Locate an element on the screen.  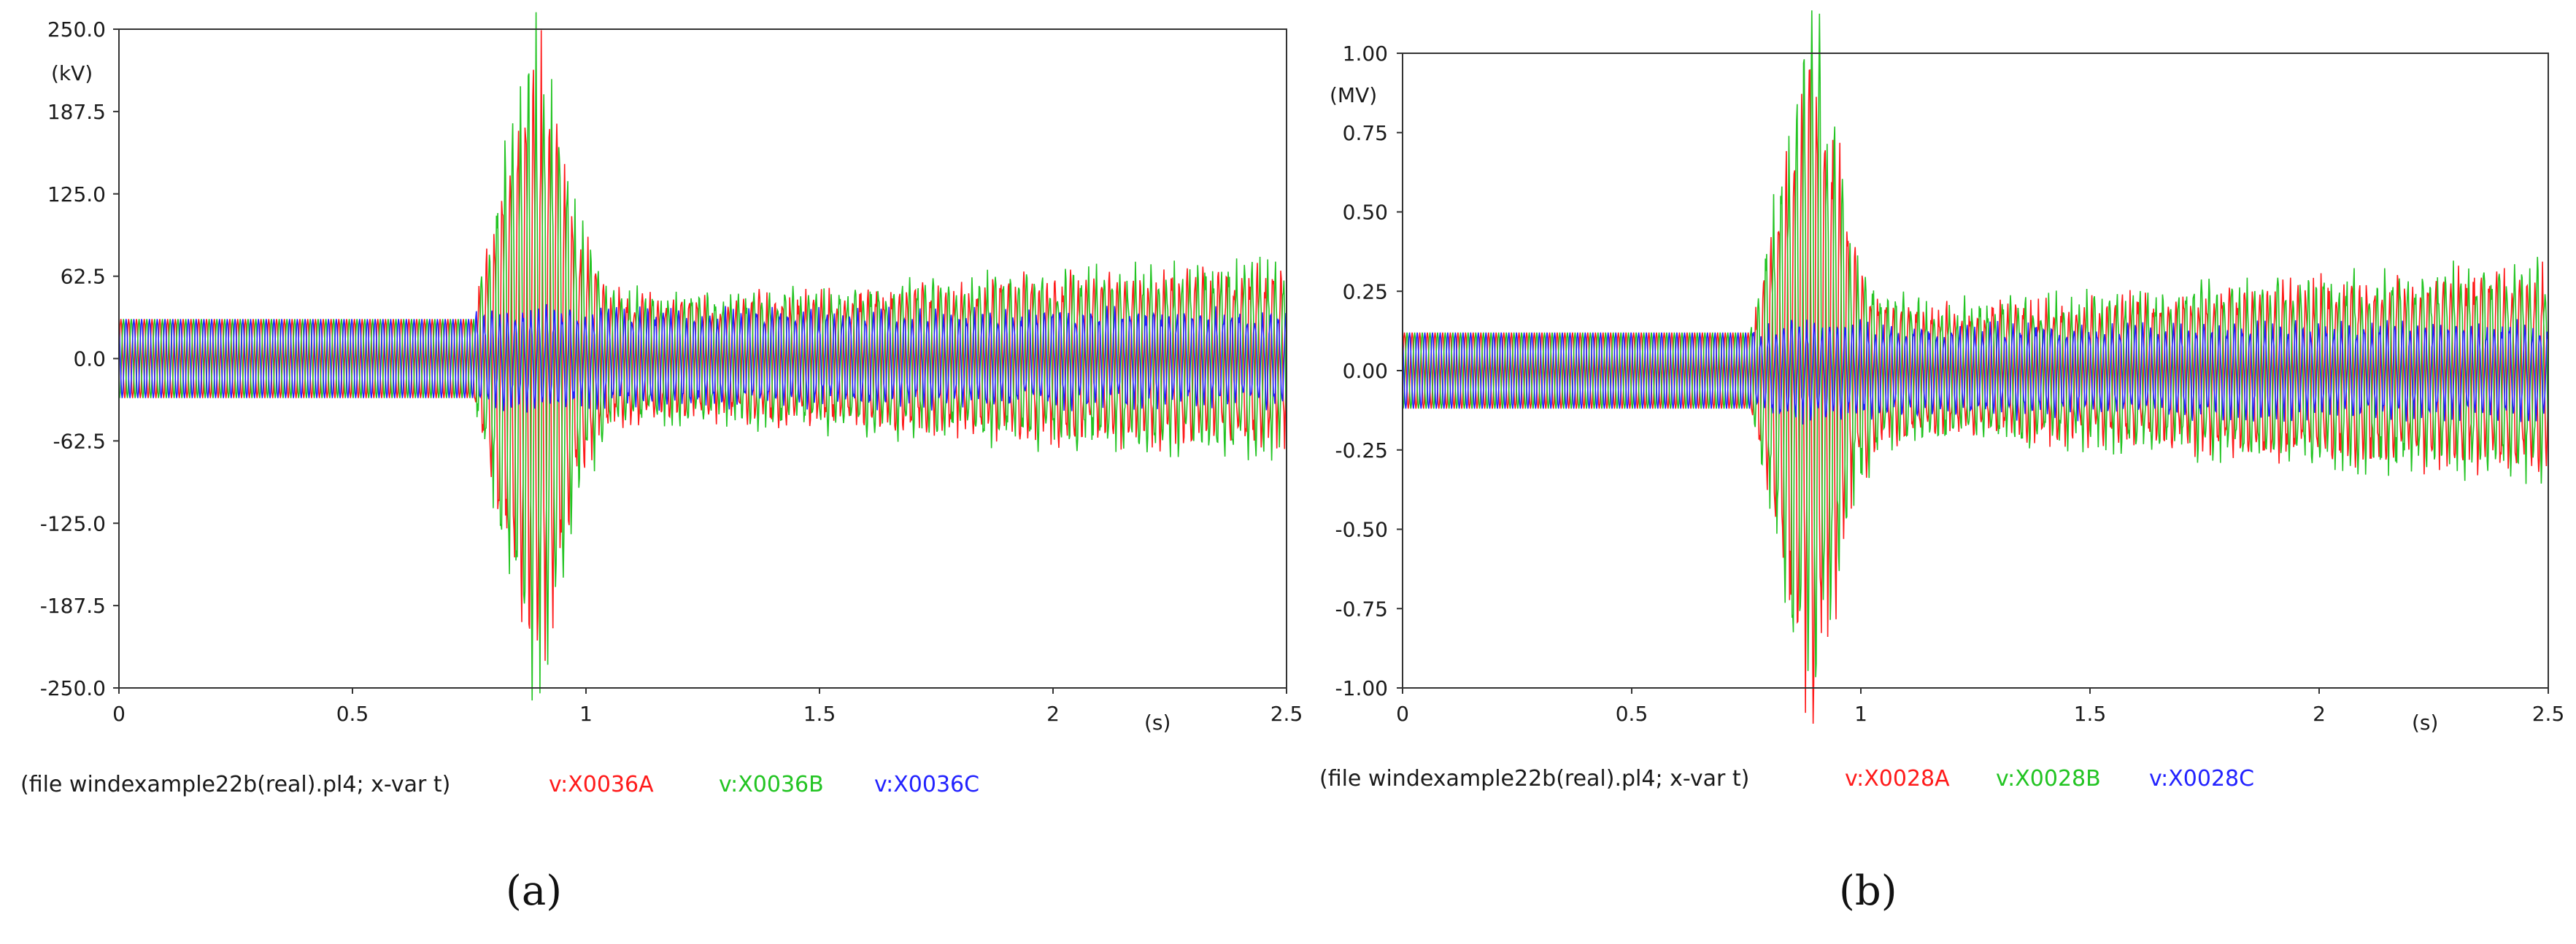
y-tick-label: 0.50 is located at coordinates (1365, 213).